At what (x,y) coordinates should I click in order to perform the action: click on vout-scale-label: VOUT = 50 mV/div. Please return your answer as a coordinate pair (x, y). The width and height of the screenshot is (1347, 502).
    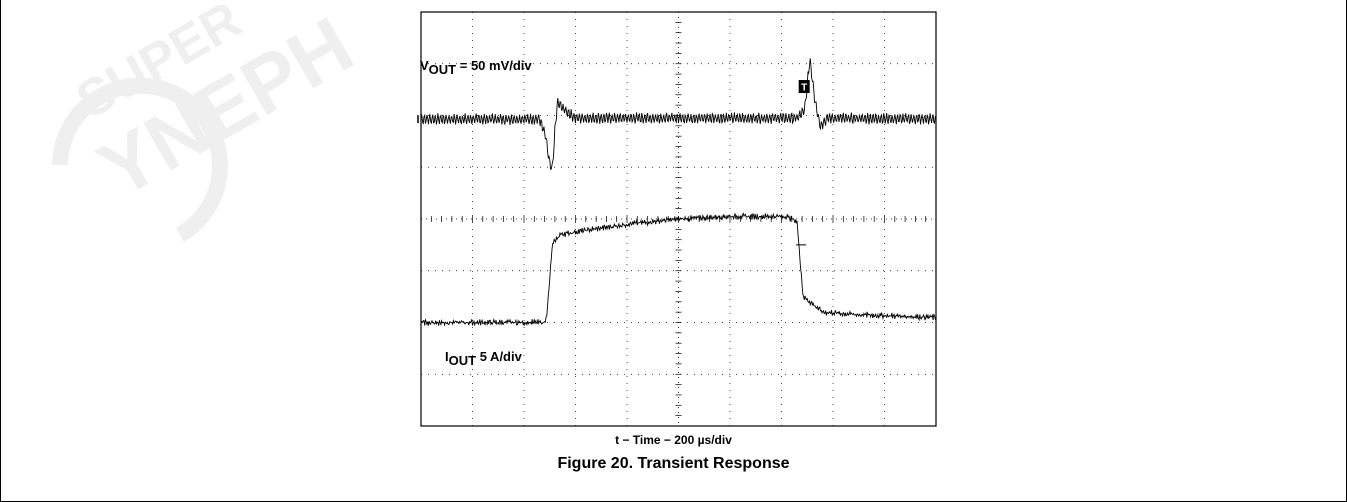
    Looking at the image, I should click on (476, 67).